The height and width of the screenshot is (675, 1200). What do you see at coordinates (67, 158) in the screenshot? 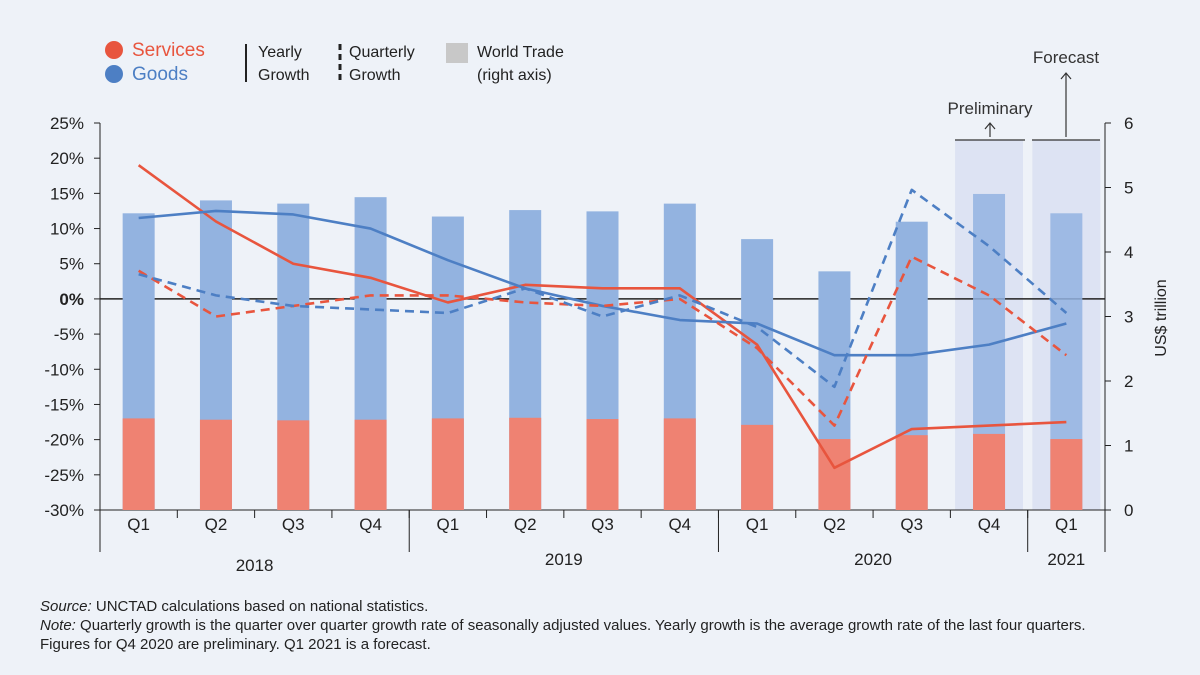
I see `left-tick-label: 20%` at bounding box center [67, 158].